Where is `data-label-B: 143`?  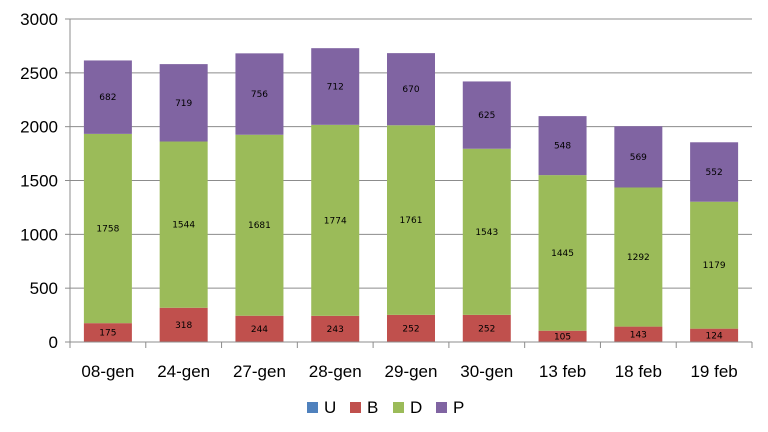 data-label-B: 143 is located at coordinates (638, 335).